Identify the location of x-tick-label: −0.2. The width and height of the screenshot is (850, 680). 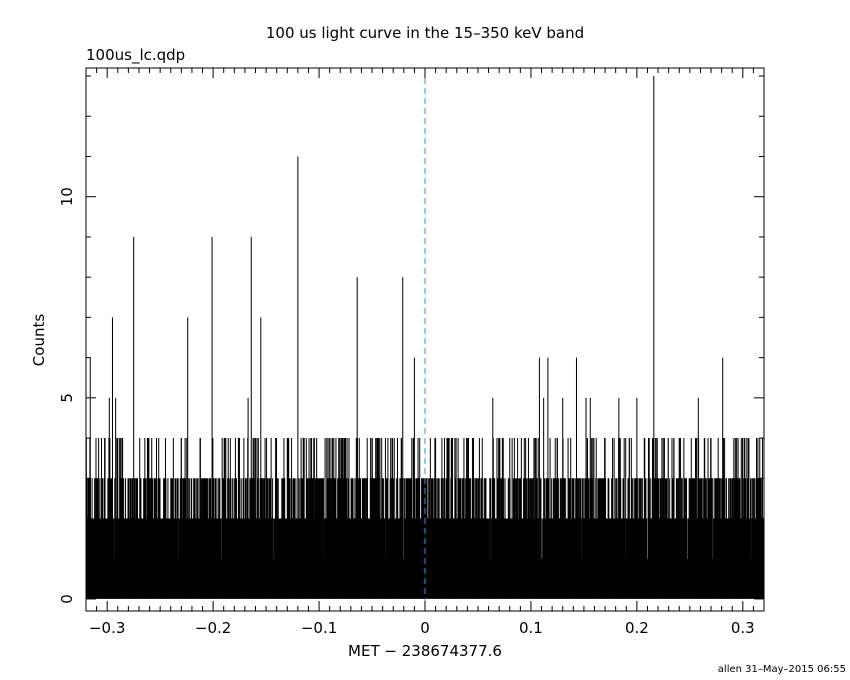
(213, 628).